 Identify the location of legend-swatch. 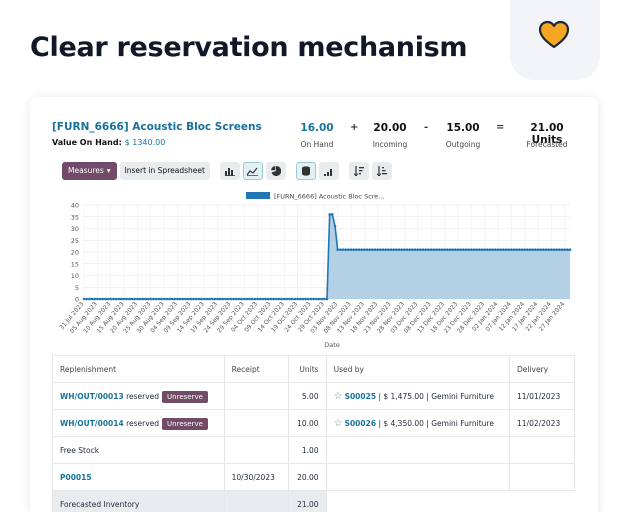
(258, 195).